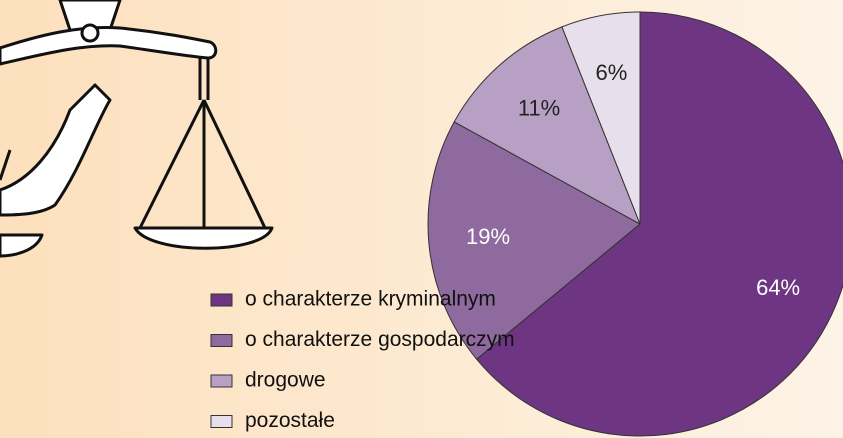 This screenshot has width=843, height=438. What do you see at coordinates (202, 164) in the screenshot?
I see `strings` at bounding box center [202, 164].